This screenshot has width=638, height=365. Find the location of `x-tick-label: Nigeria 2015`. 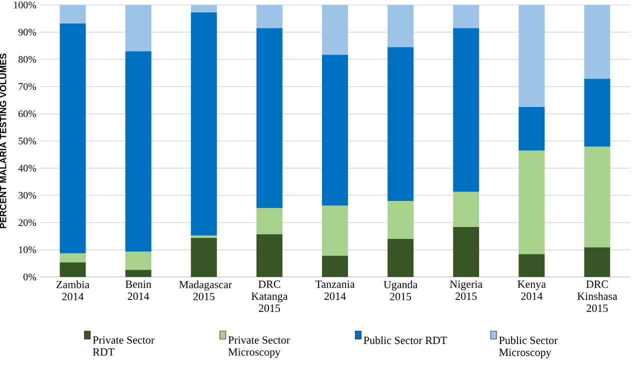

x-tick-label: Nigeria 2015 is located at coordinates (466, 290).